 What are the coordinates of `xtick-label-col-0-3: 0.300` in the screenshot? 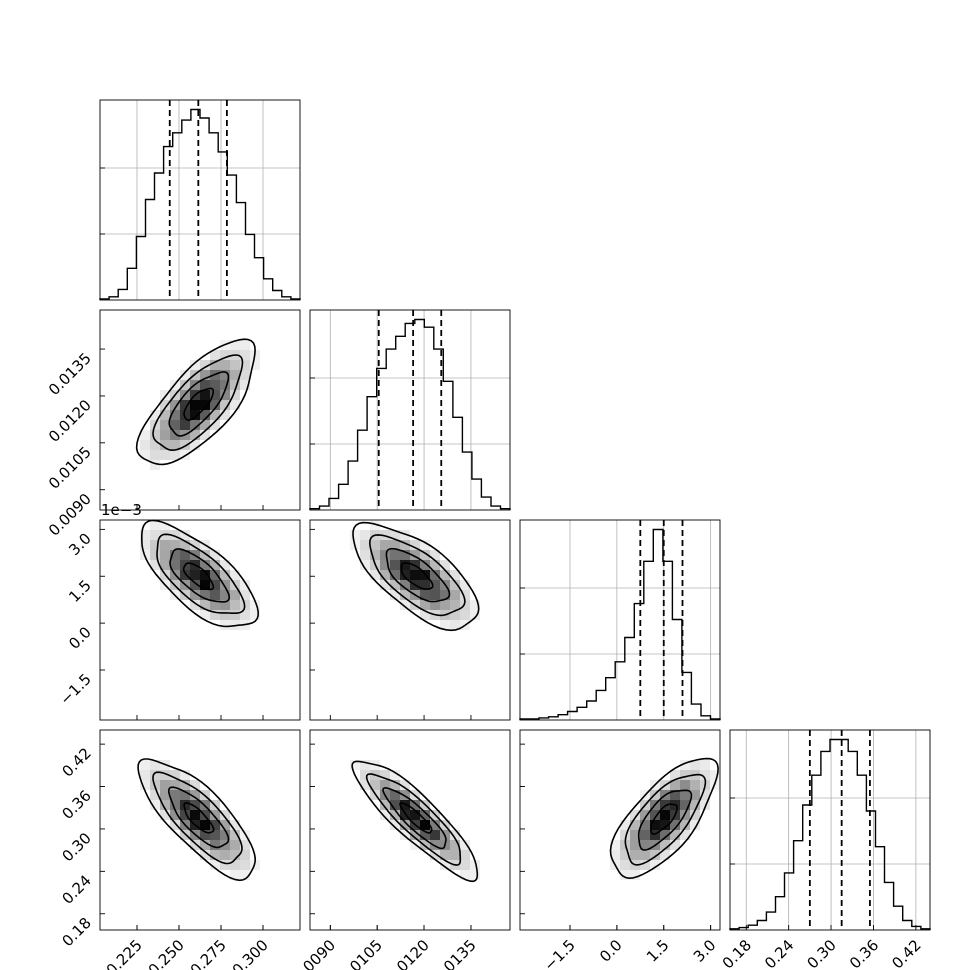 It's located at (250, 953).